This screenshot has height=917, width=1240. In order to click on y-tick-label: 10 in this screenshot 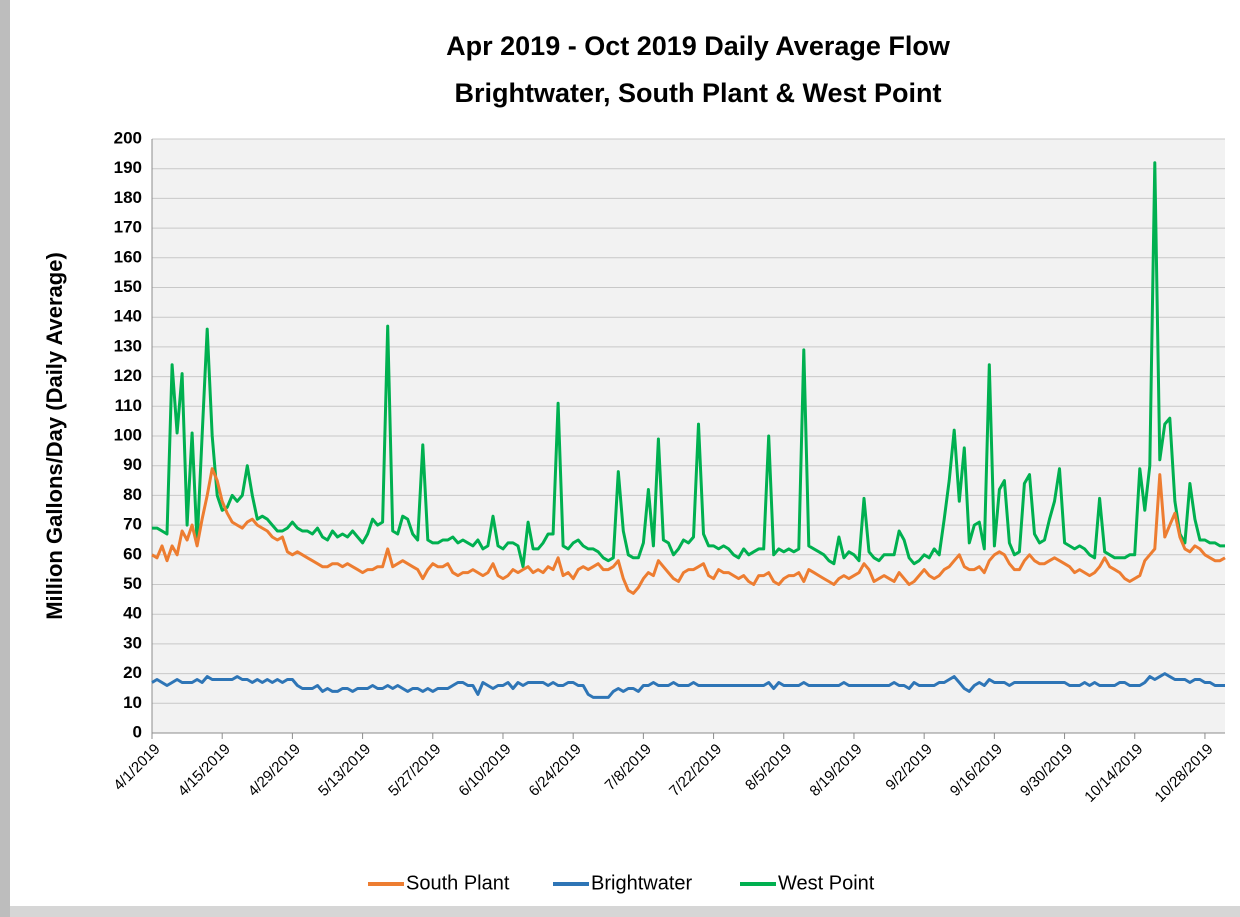, I will do `click(132, 702)`.